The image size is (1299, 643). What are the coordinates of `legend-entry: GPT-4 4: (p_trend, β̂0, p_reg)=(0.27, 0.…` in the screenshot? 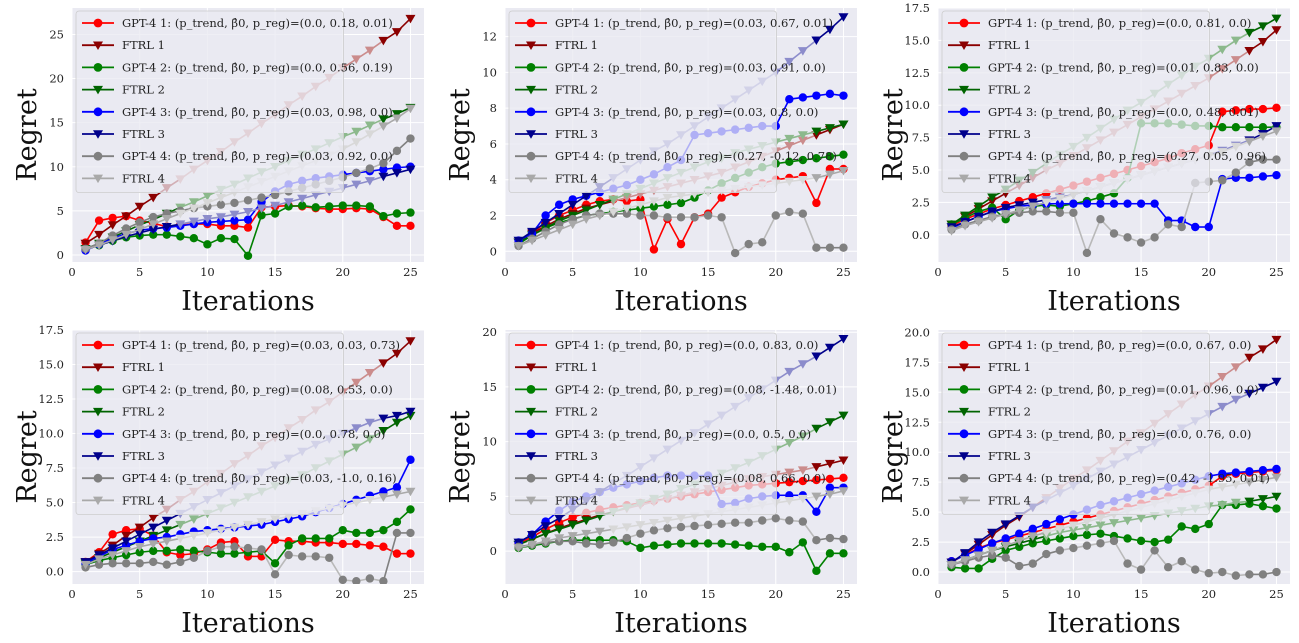 It's located at (1107, 156).